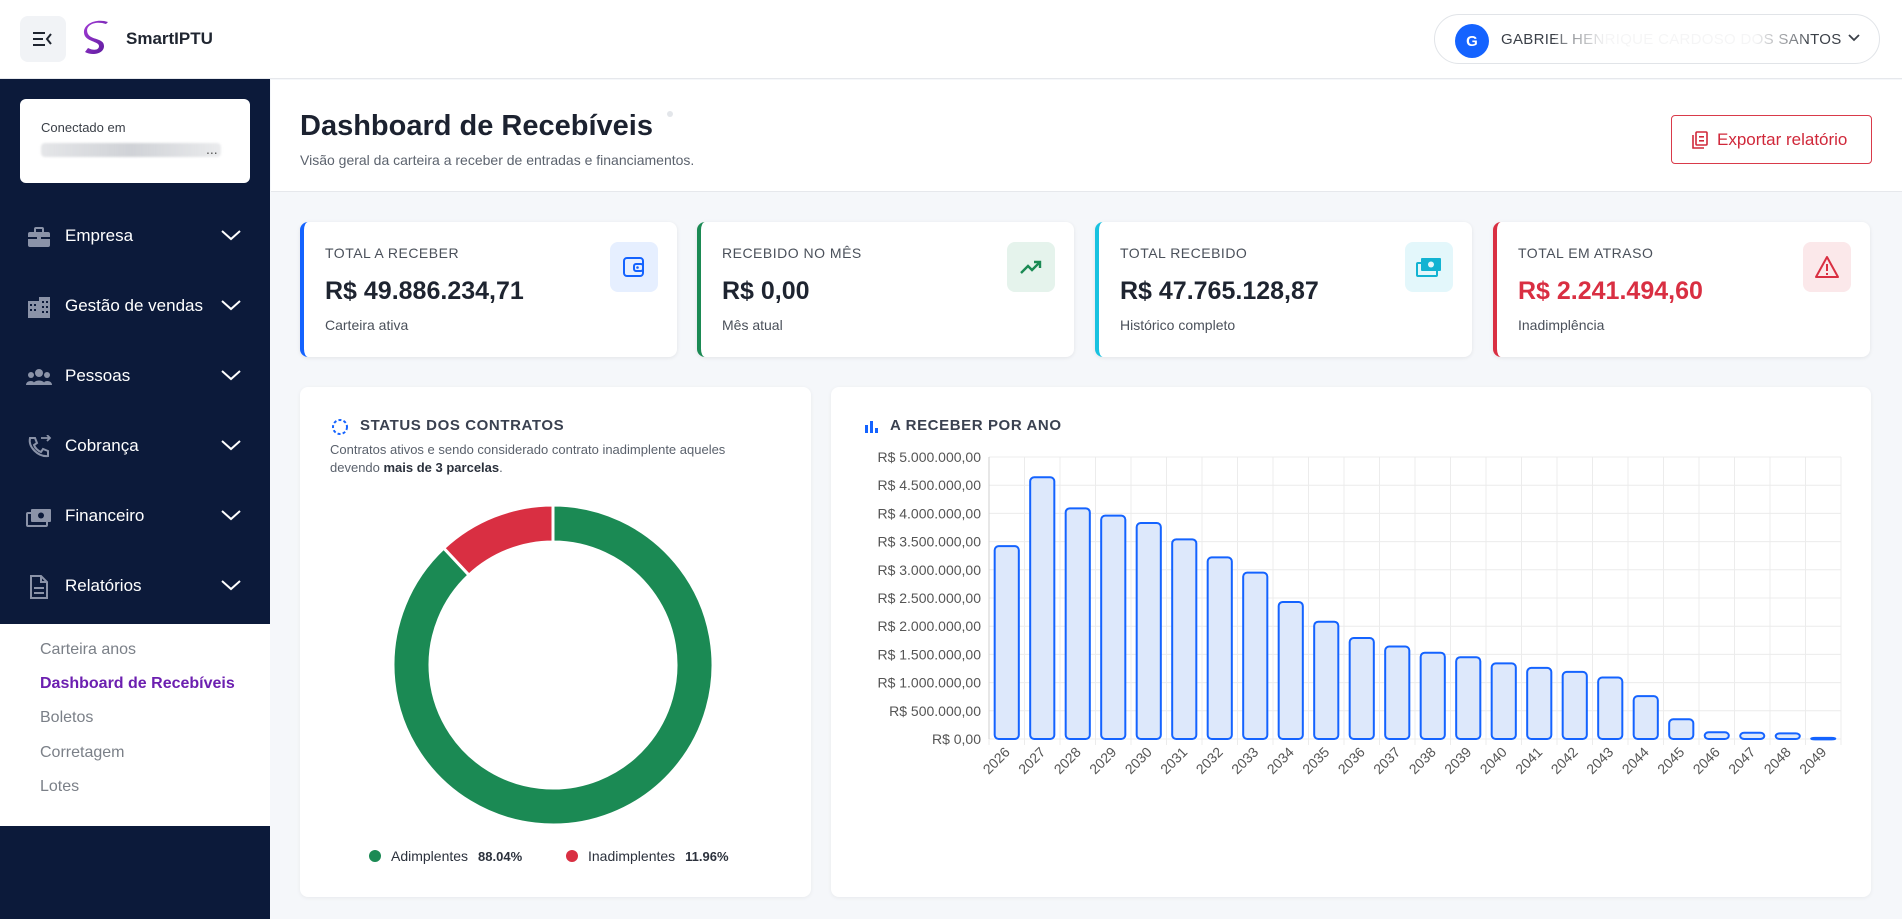 The height and width of the screenshot is (919, 1902). I want to click on y-tick-label: R$ 500.000,00, so click(935, 711).